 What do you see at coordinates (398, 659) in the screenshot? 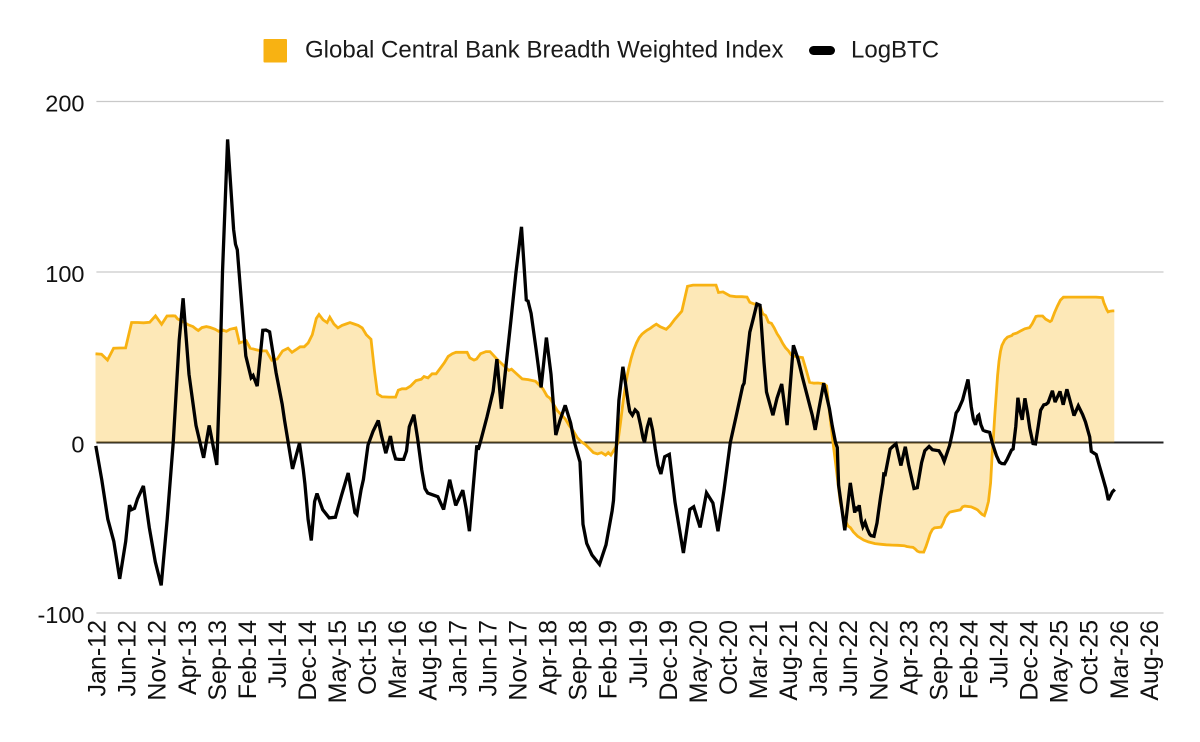
I see `svg-text: Mar-16` at bounding box center [398, 659].